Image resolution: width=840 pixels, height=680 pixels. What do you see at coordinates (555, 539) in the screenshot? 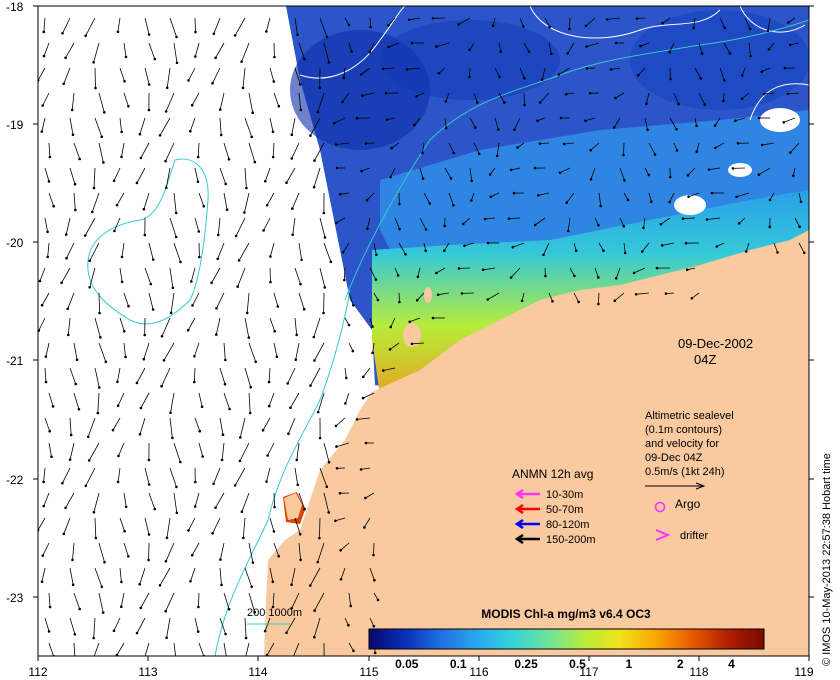
I see `anmn-item-150-200: 150-200m` at bounding box center [555, 539].